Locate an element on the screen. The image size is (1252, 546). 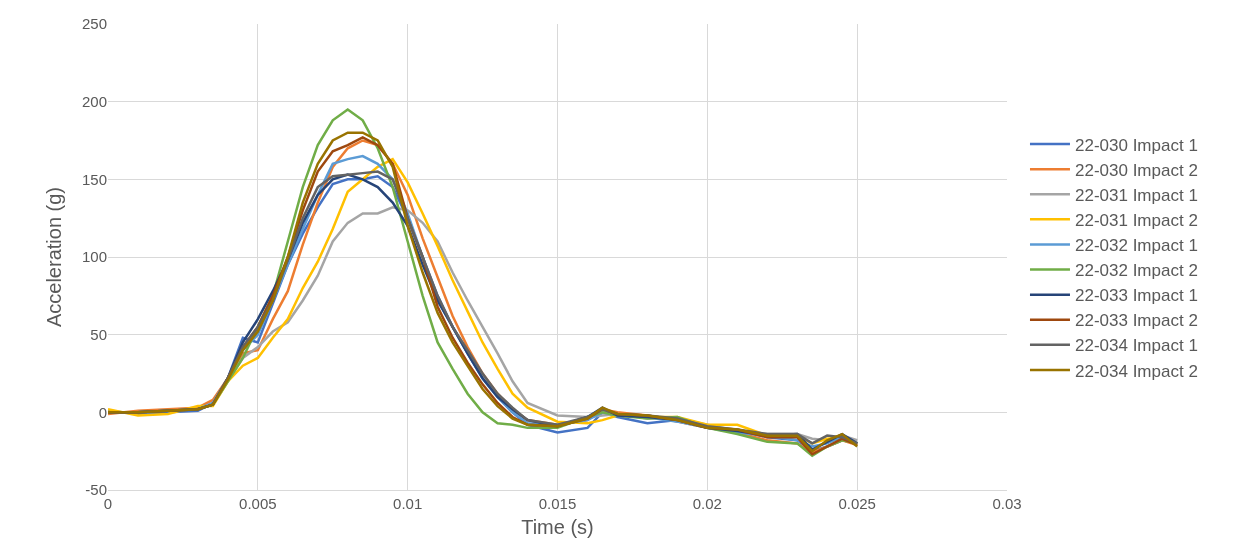
legend-label: 22-034 Impact 2 is located at coordinates (1136, 371).